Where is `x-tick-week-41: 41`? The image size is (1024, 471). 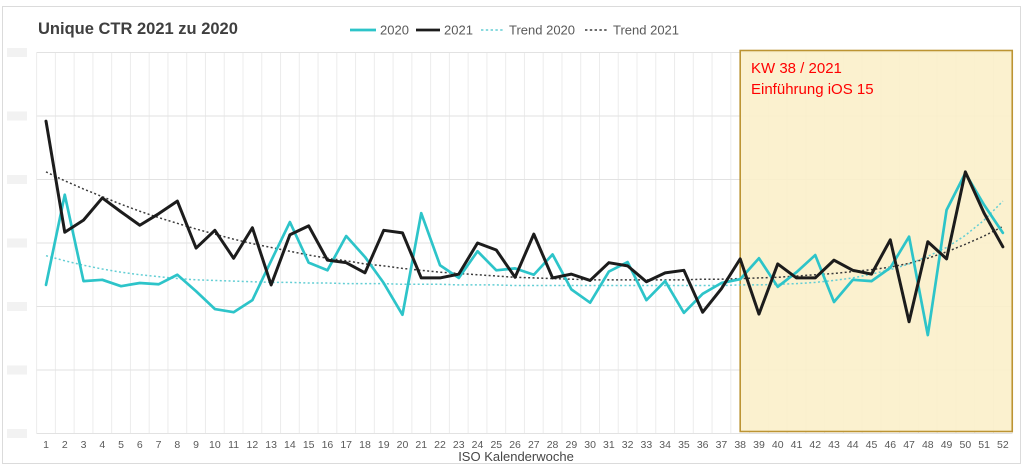 x-tick-week-41: 41 is located at coordinates (797, 445).